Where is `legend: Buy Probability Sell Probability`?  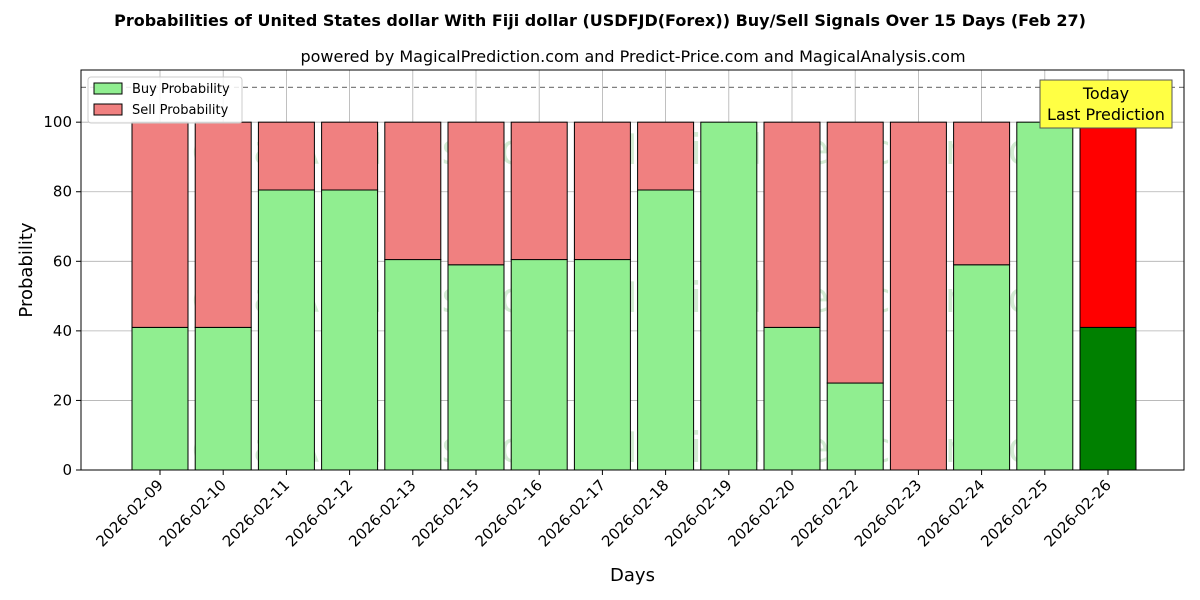
legend: Buy Probability Sell Probability is located at coordinates (165, 100).